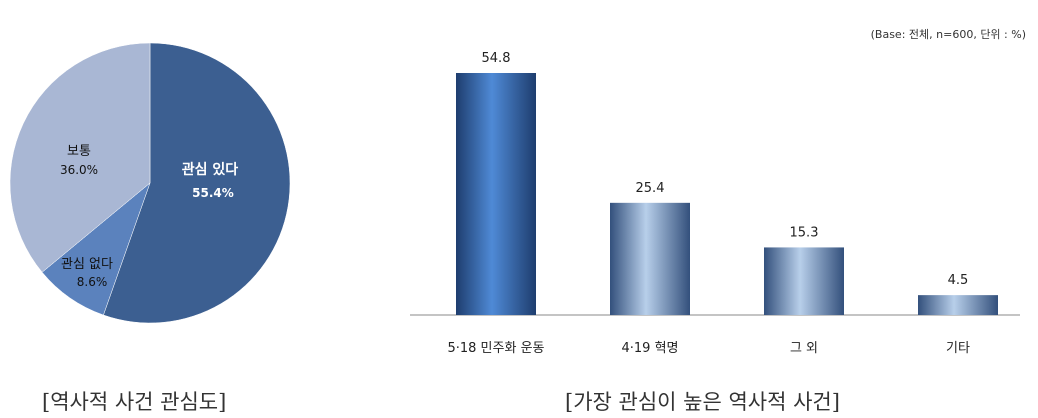  What do you see at coordinates (210, 169) in the screenshot?
I see `slice-label-interested: 관심 있다` at bounding box center [210, 169].